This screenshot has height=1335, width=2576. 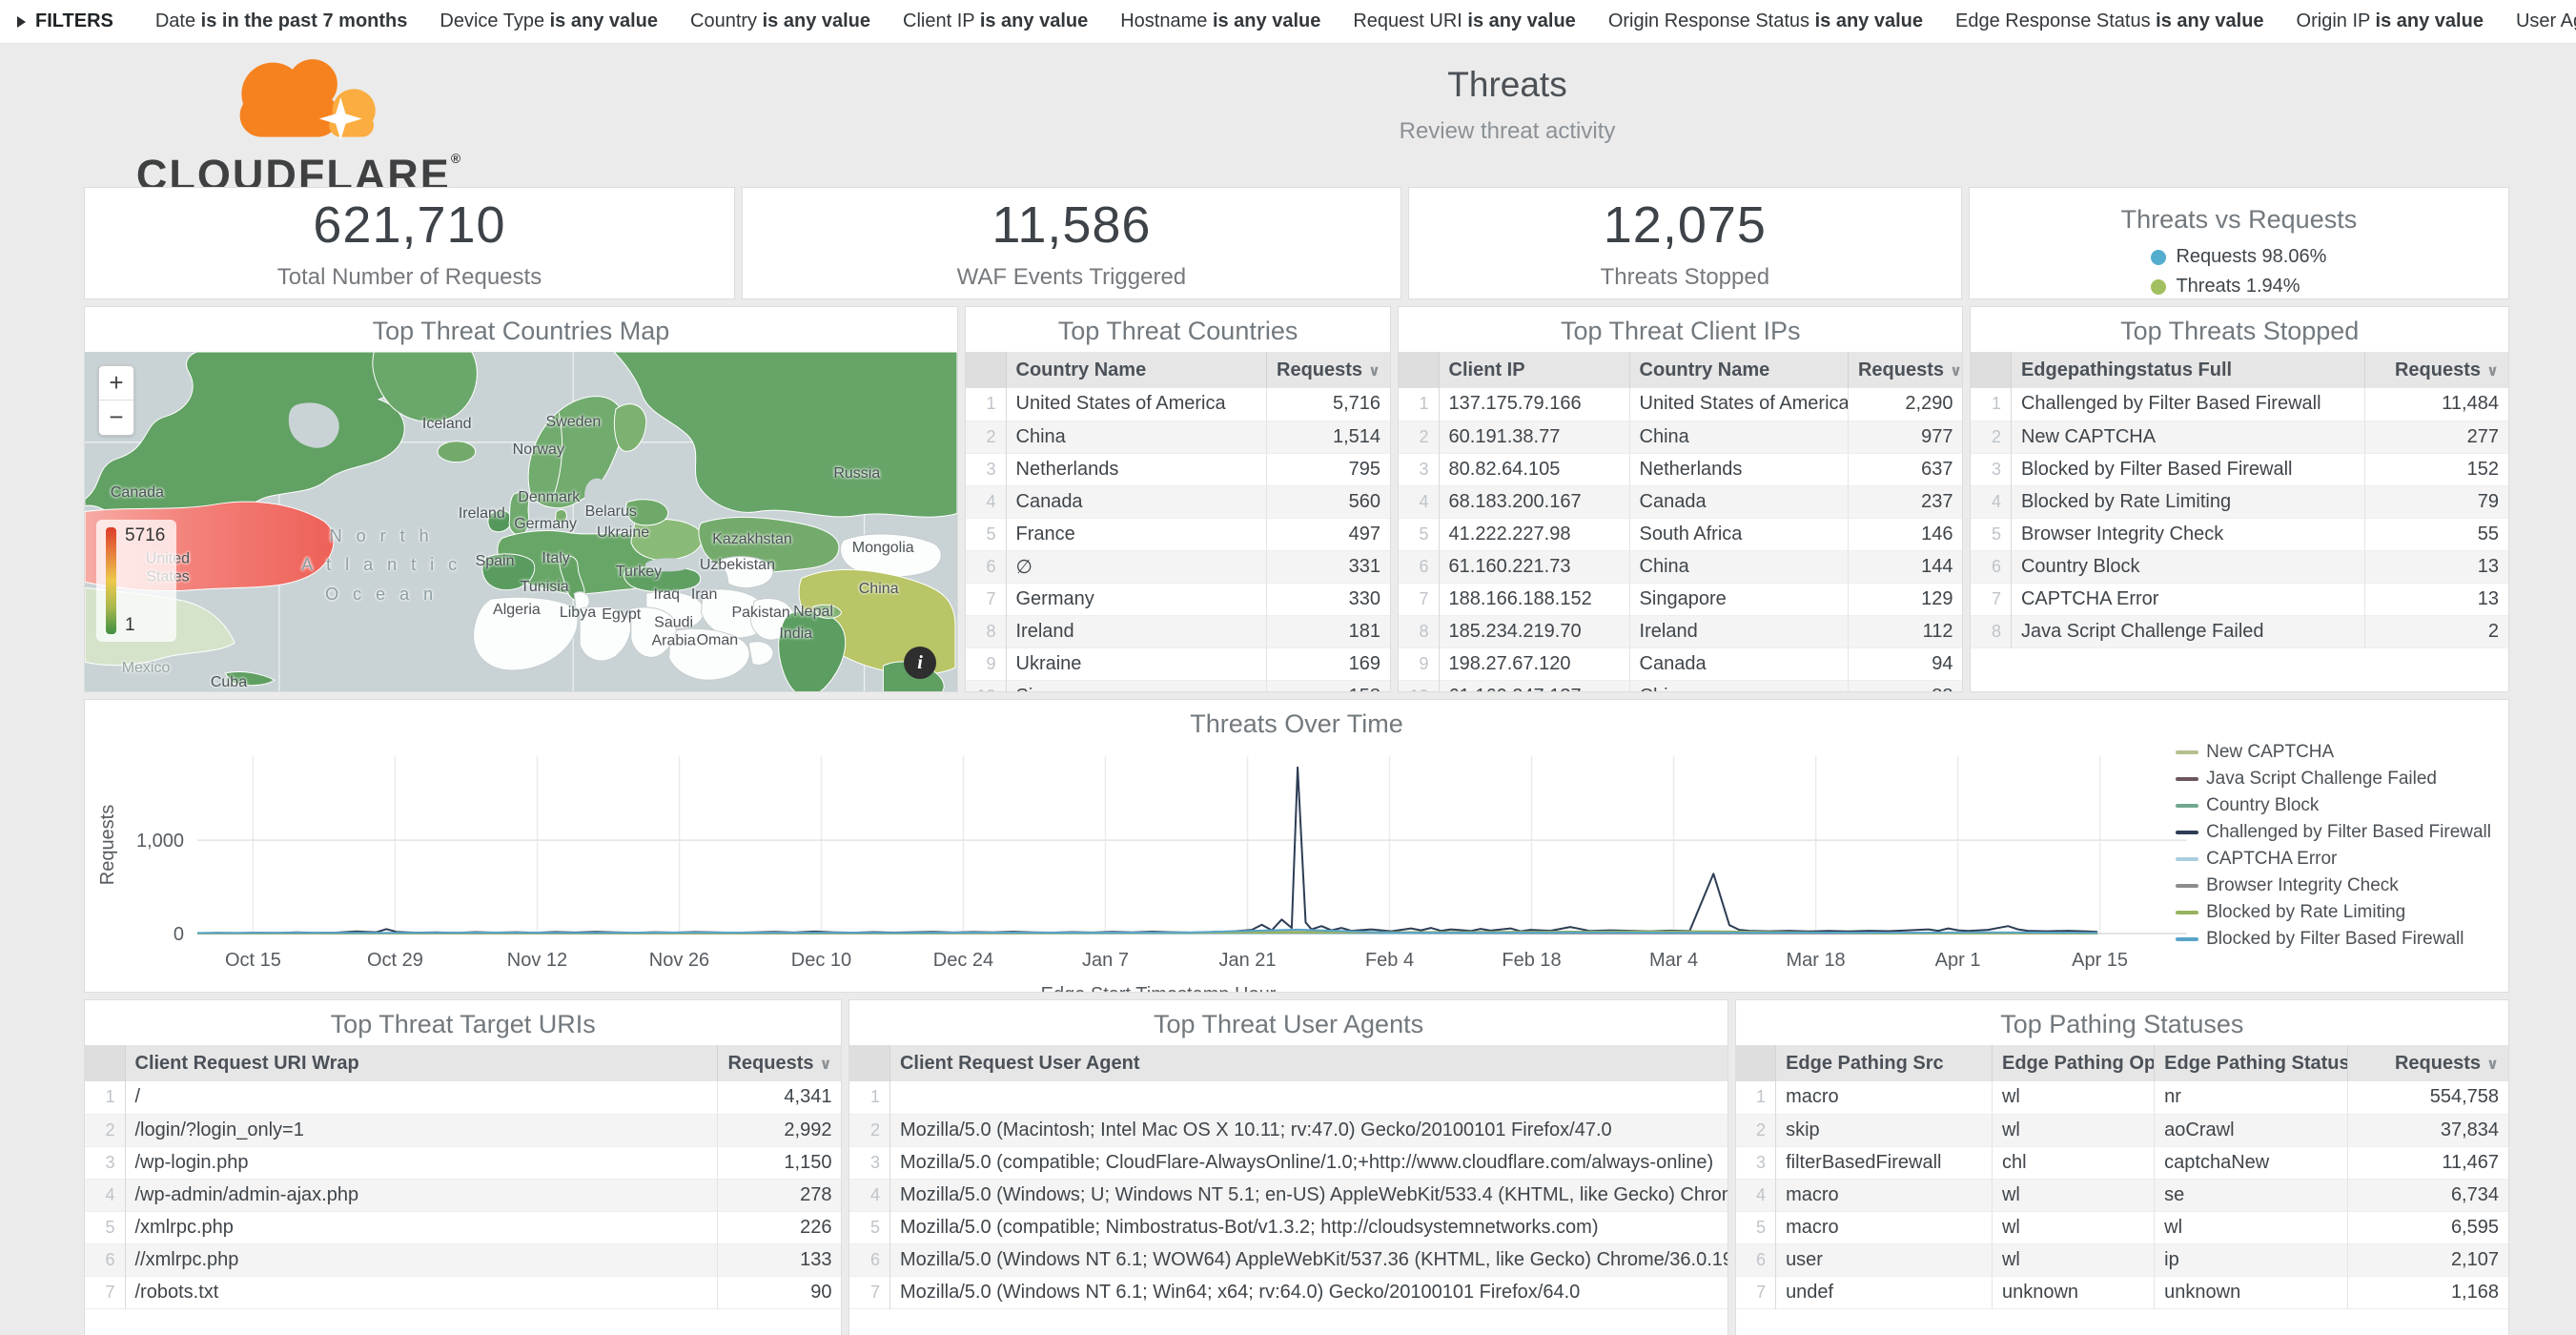 What do you see at coordinates (1534, 599) in the screenshot?
I see `table-cell: 188.166.188.152` at bounding box center [1534, 599].